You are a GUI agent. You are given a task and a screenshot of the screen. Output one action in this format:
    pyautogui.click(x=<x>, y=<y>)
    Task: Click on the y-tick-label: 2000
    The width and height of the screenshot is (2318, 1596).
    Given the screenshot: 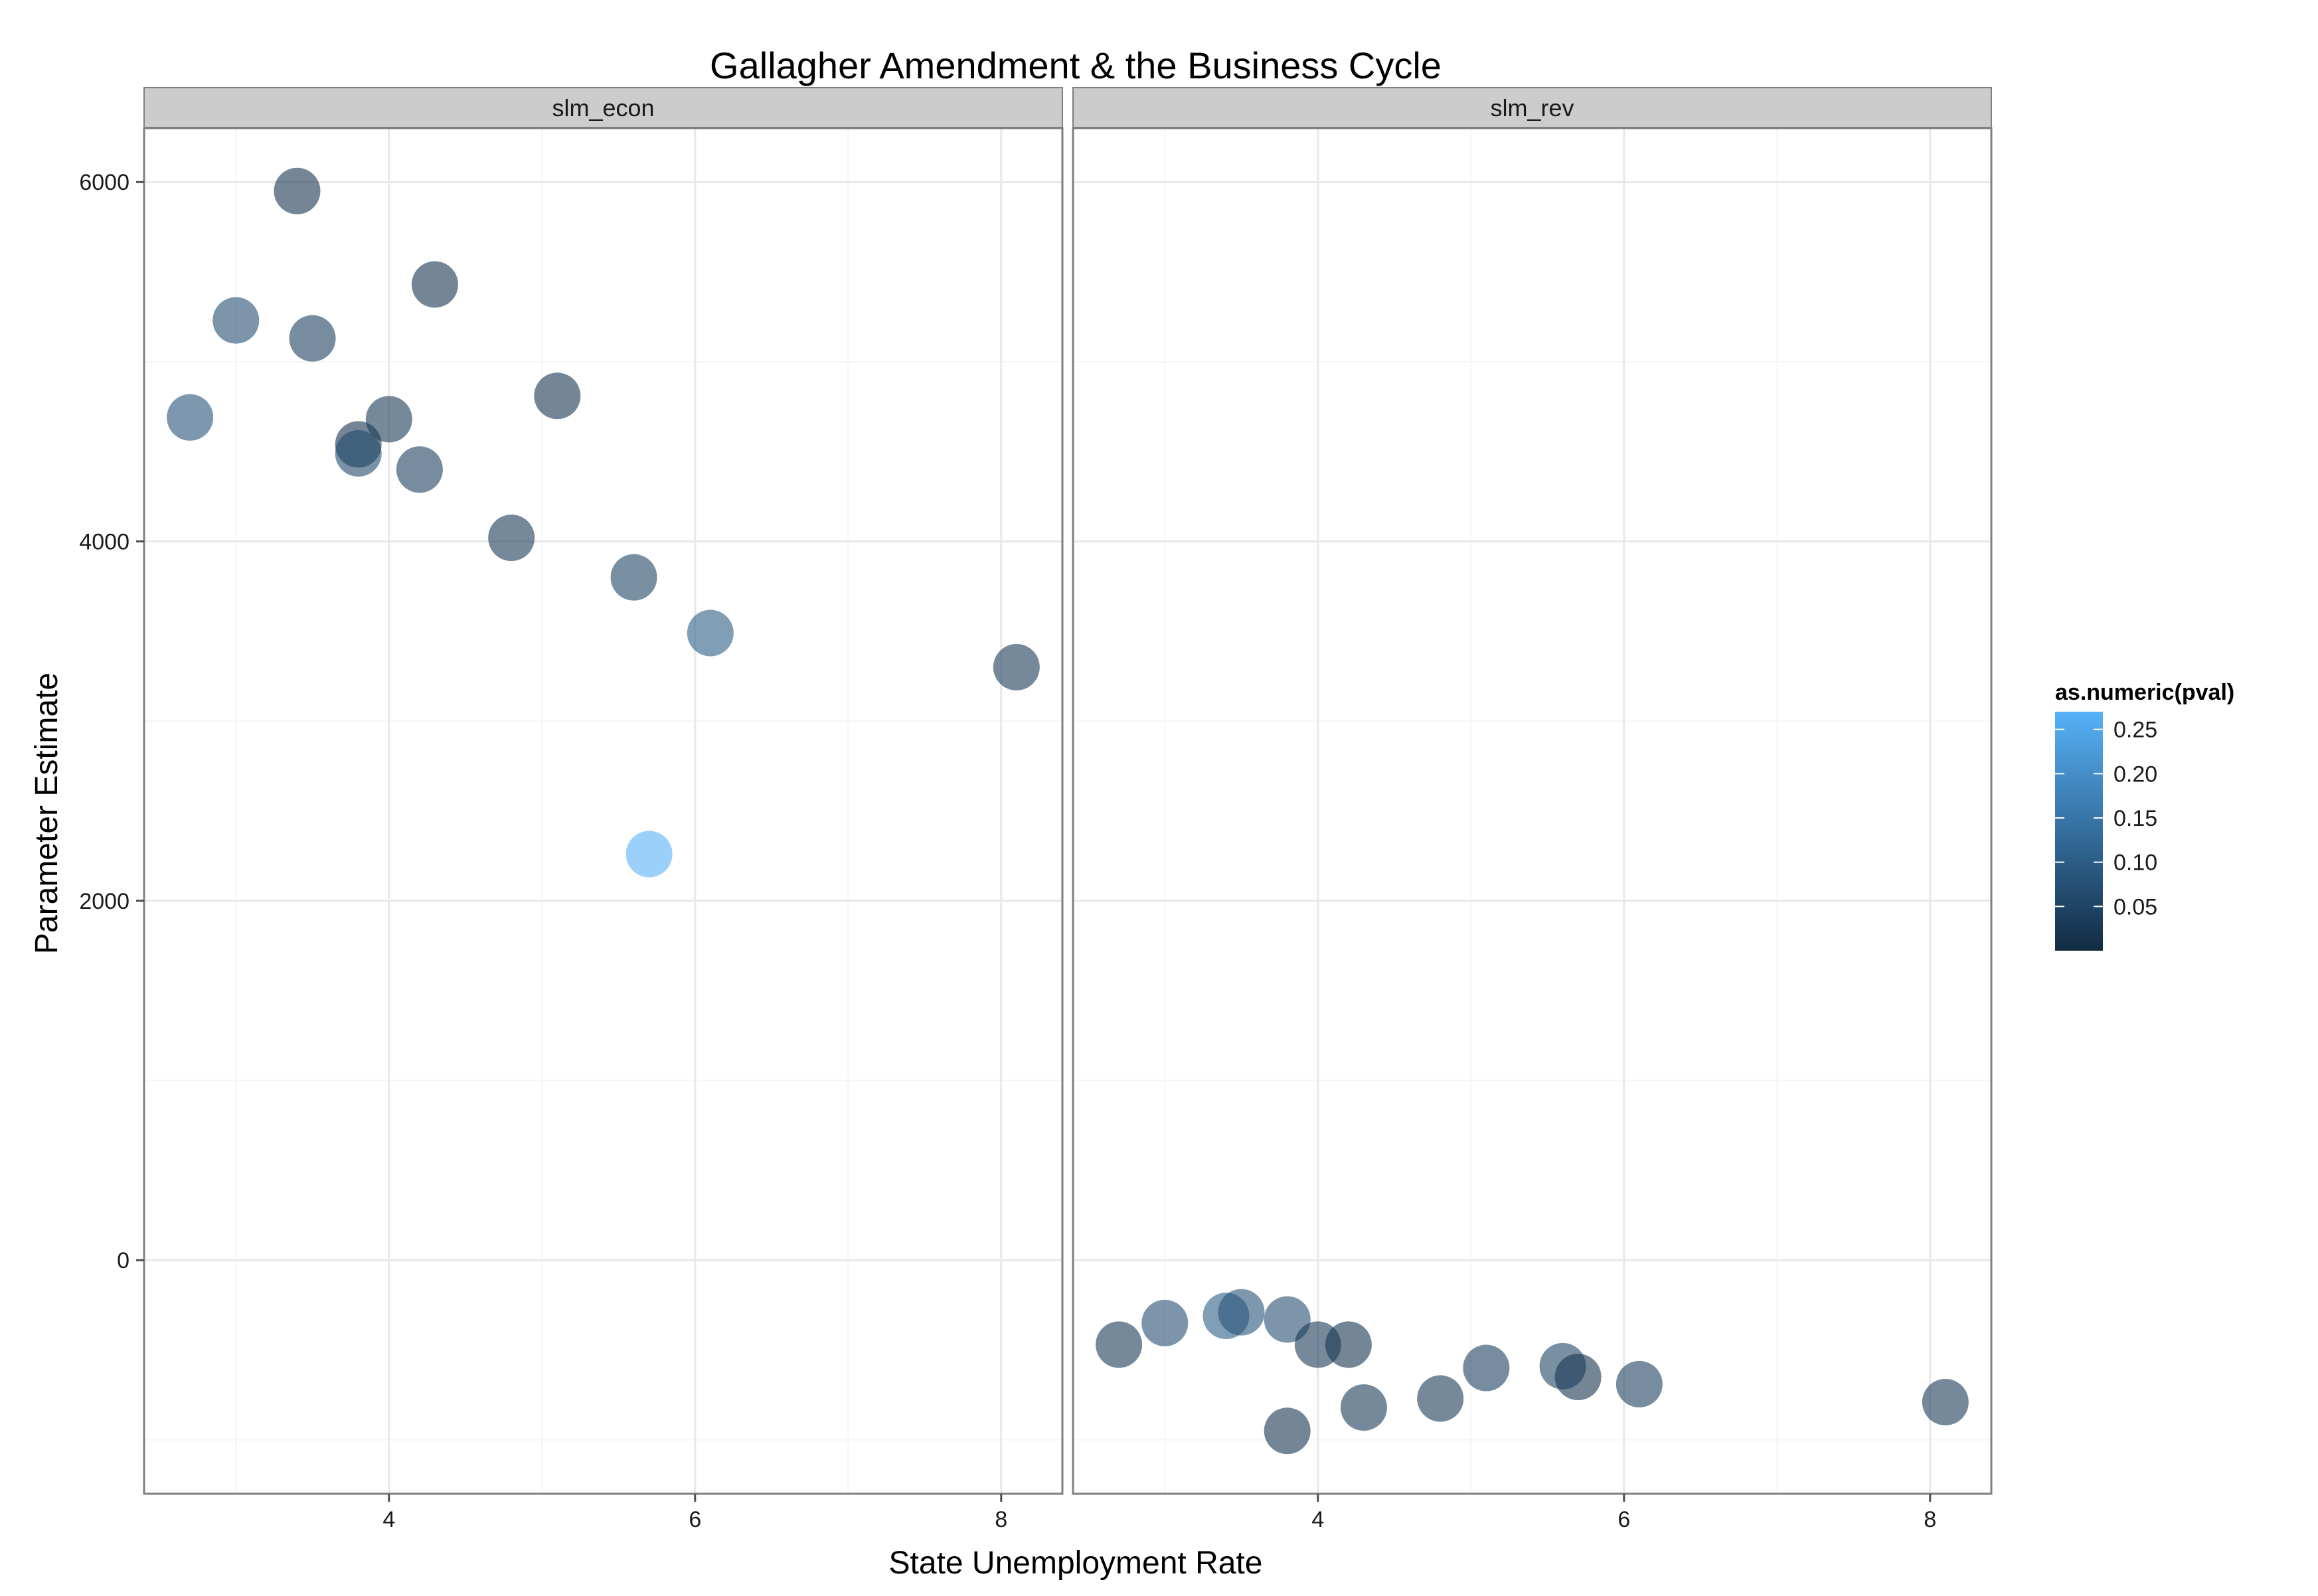 What is the action you would take?
    pyautogui.click(x=104, y=901)
    